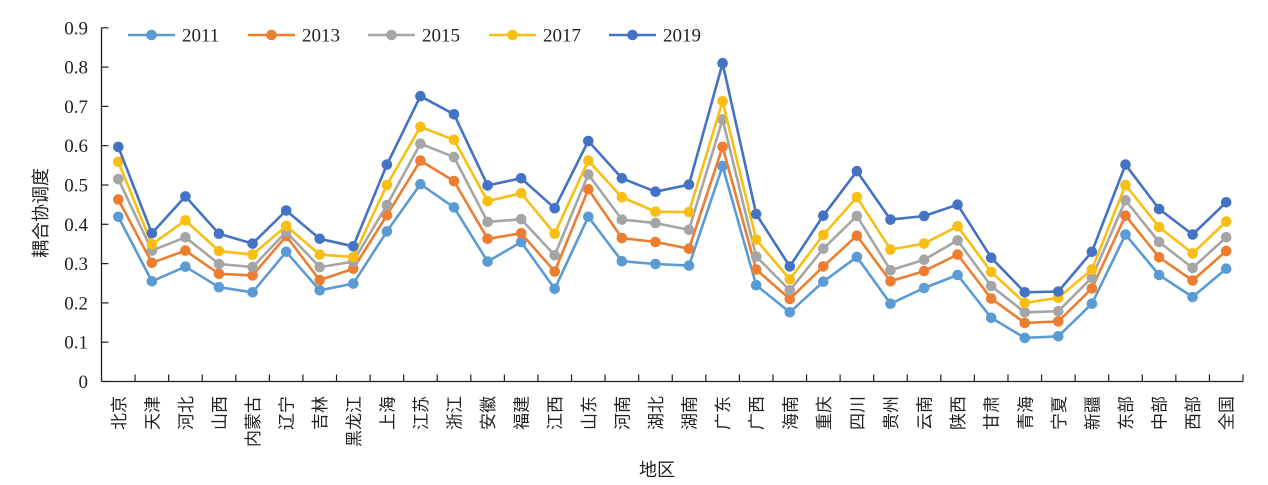  What do you see at coordinates (414, 36) in the screenshot?
I see `legend-item: 2015` at bounding box center [414, 36].